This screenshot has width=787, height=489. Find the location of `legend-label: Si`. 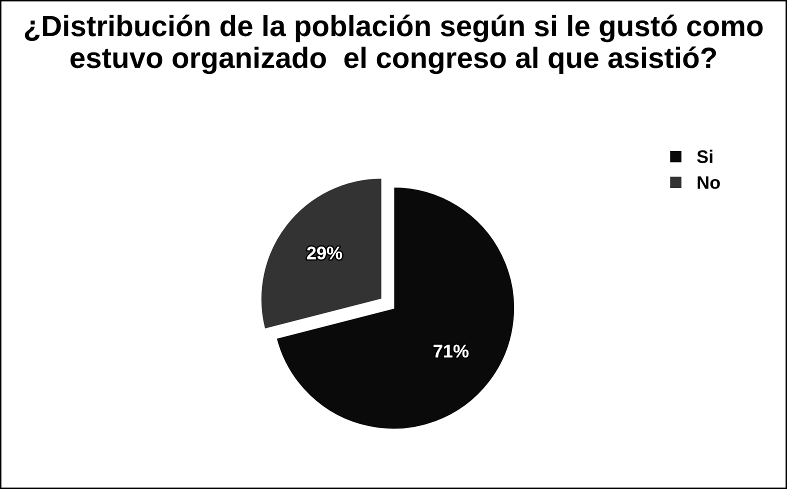

legend-label: Si is located at coordinates (704, 157).